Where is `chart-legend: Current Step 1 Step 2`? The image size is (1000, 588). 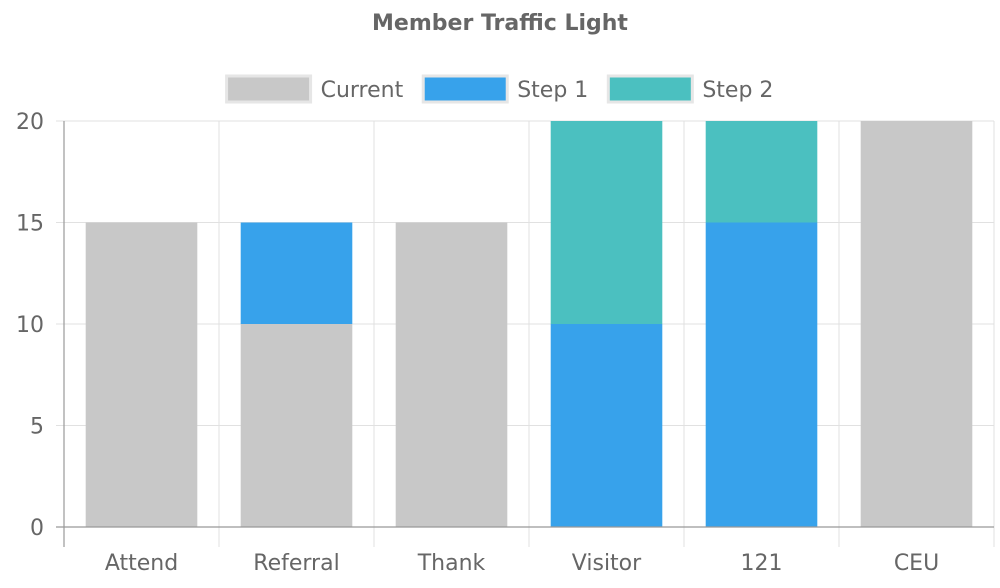 chart-legend: Current Step 1 Step 2 is located at coordinates (499, 89).